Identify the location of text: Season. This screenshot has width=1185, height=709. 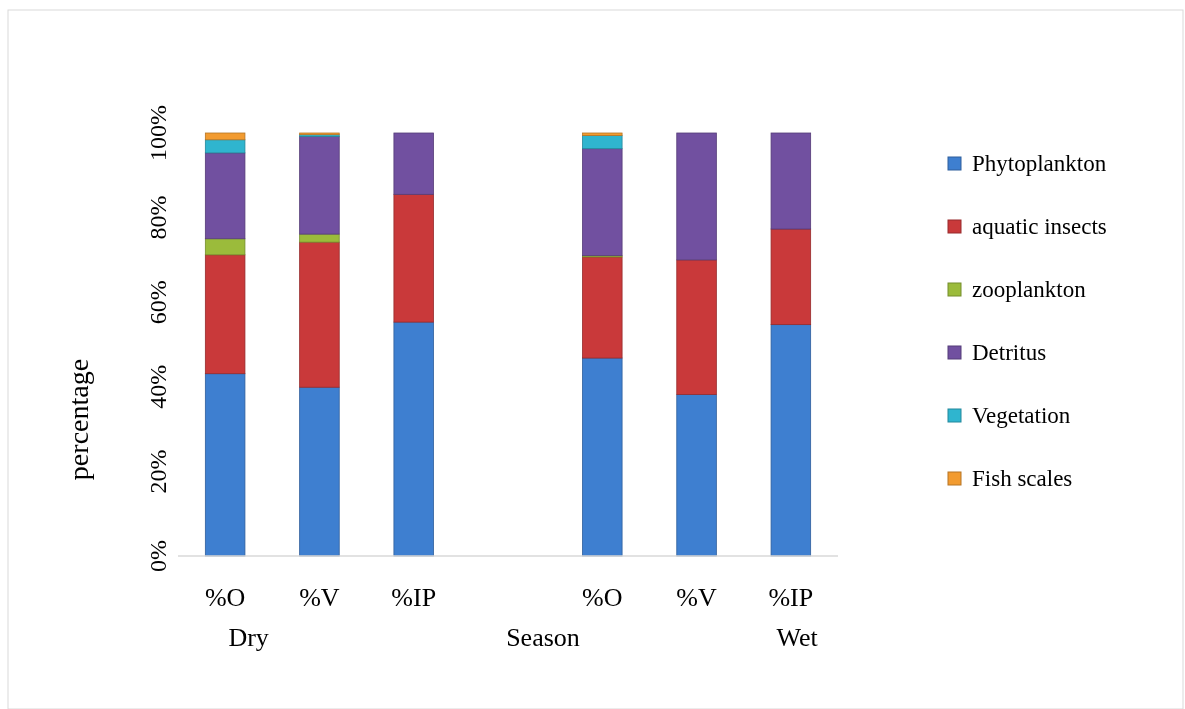
(543, 637).